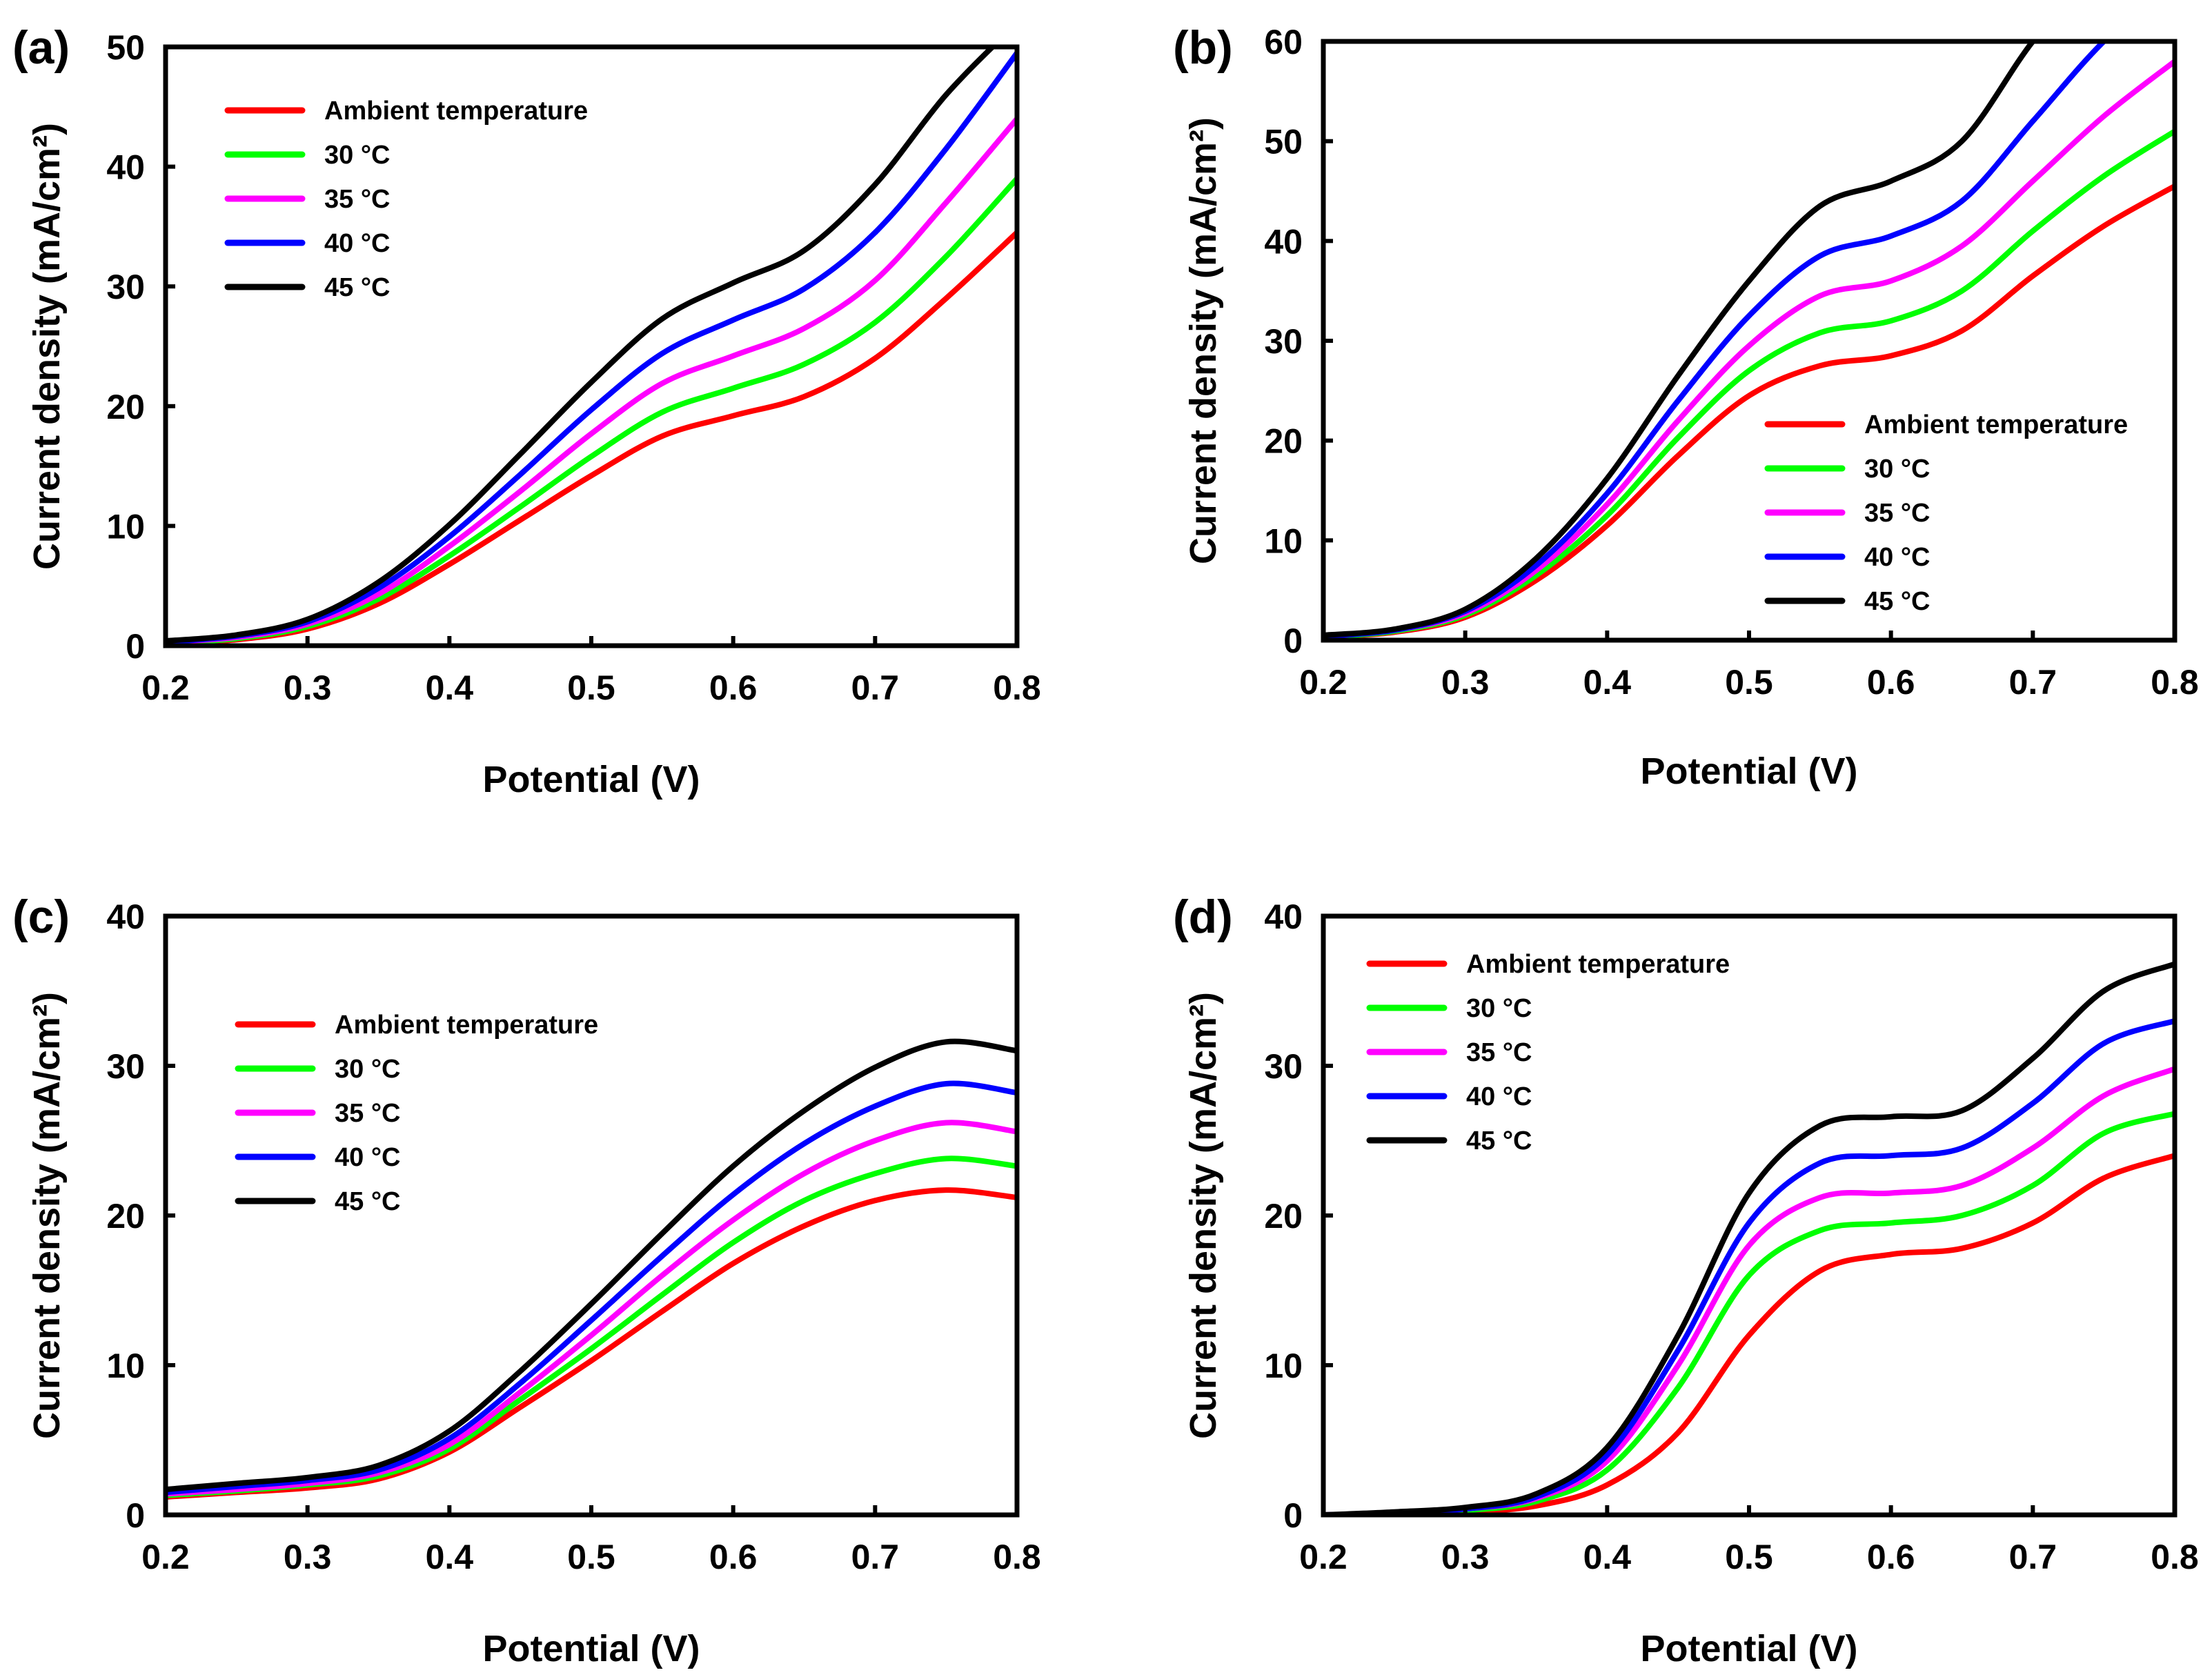  What do you see at coordinates (1203, 47) in the screenshot?
I see `panel-label: (b)` at bounding box center [1203, 47].